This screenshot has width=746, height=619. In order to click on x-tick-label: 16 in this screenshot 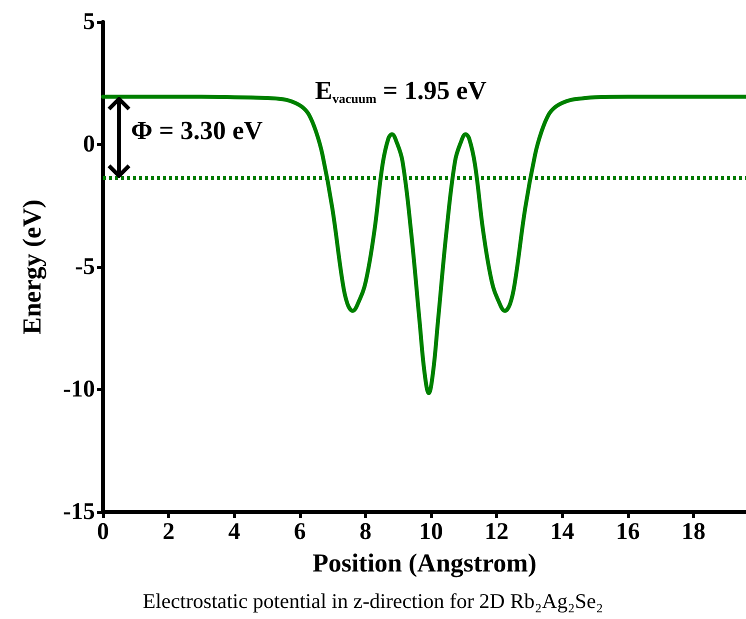, I will do `click(628, 532)`.